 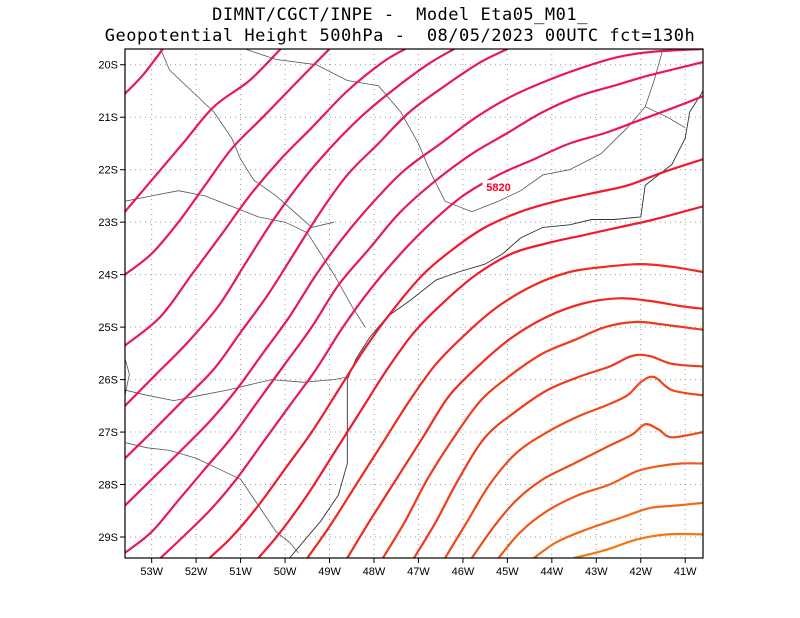 I want to click on tick-label-lat: 26S, so click(x=108, y=381).